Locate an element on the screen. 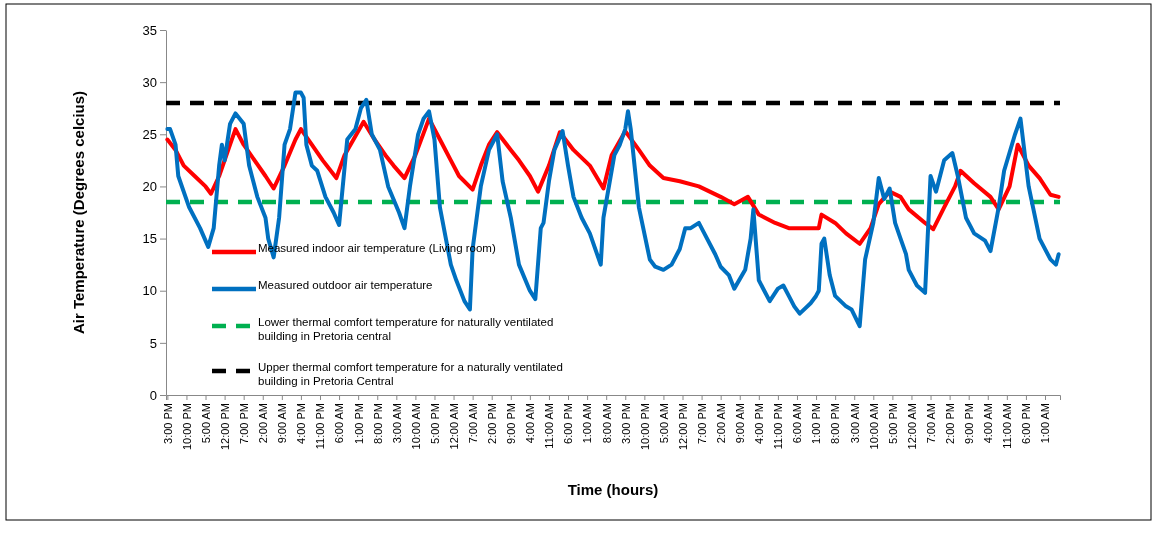 Image resolution: width=1157 pixels, height=536 pixels. legend-label: Upper thermal comfort temperature for a naturally ventilated building in Pretoria Central is located at coordinates (410, 374).